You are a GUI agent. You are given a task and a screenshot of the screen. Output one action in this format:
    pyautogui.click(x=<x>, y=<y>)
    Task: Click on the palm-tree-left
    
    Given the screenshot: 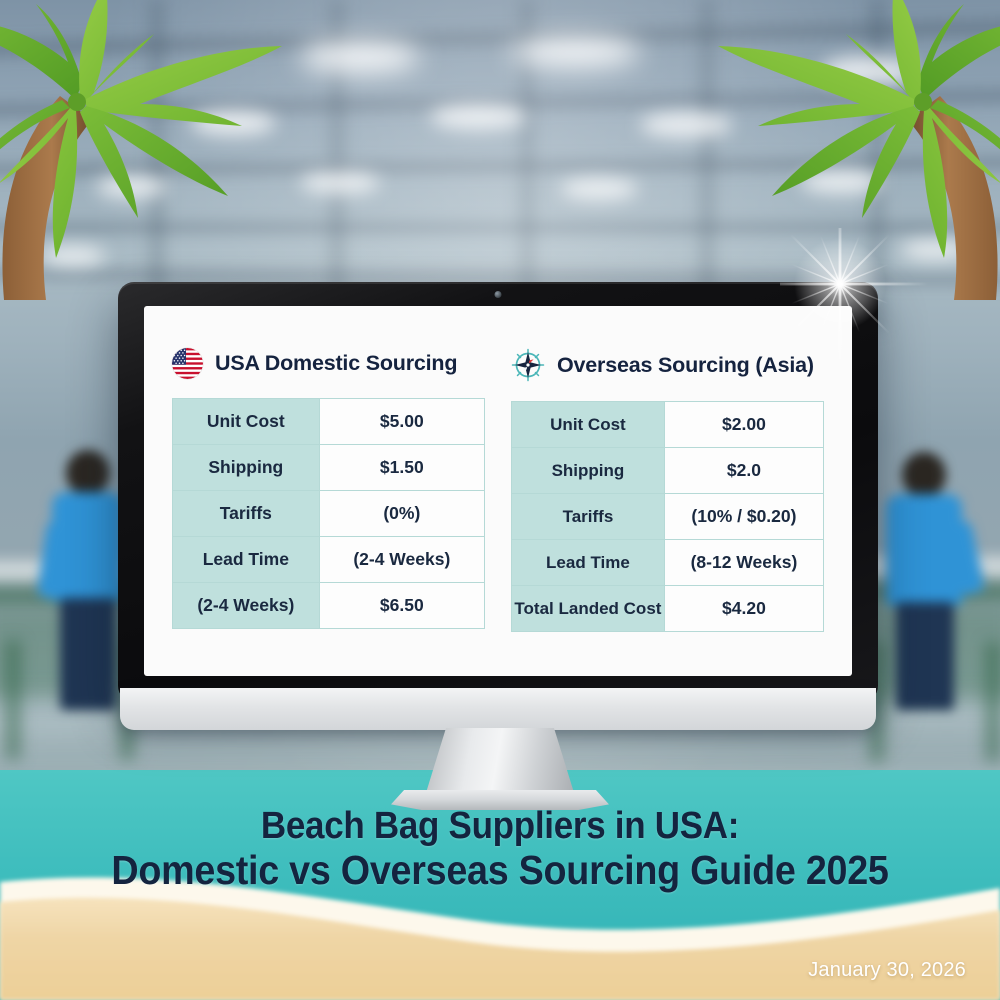 What is the action you would take?
    pyautogui.click(x=192, y=150)
    